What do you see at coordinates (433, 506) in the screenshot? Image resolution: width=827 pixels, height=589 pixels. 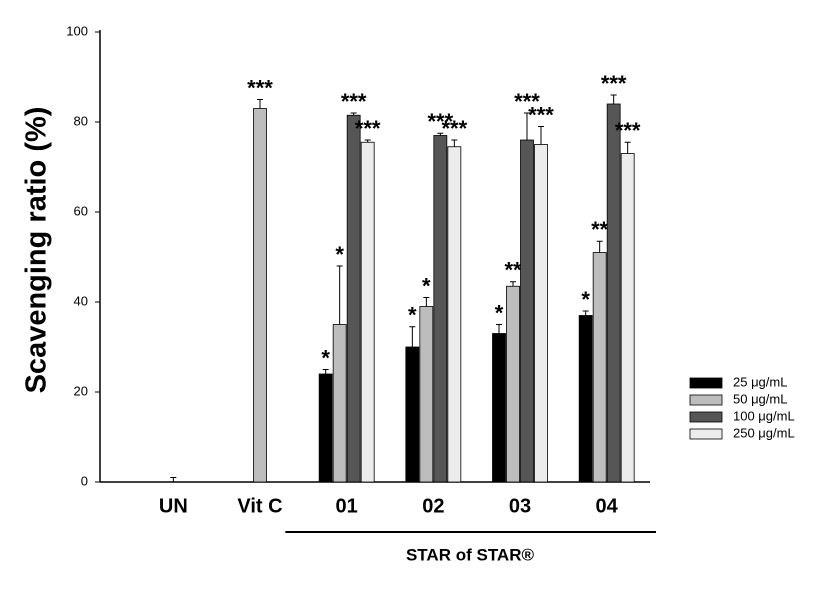 I see `x-tick-label: 02` at bounding box center [433, 506].